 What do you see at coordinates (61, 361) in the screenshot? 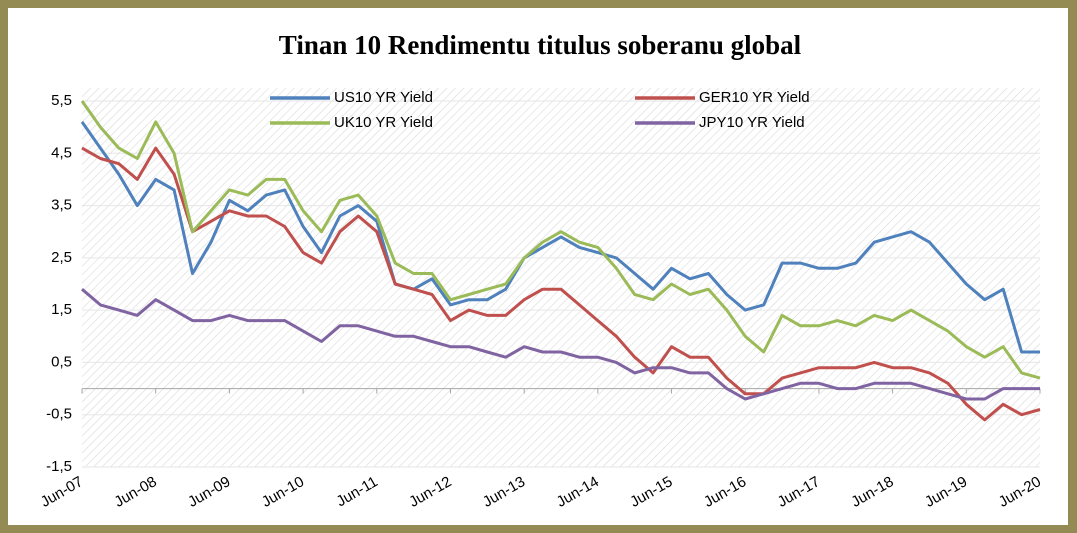
I see `y-tick-label: 0,5` at bounding box center [61, 361].